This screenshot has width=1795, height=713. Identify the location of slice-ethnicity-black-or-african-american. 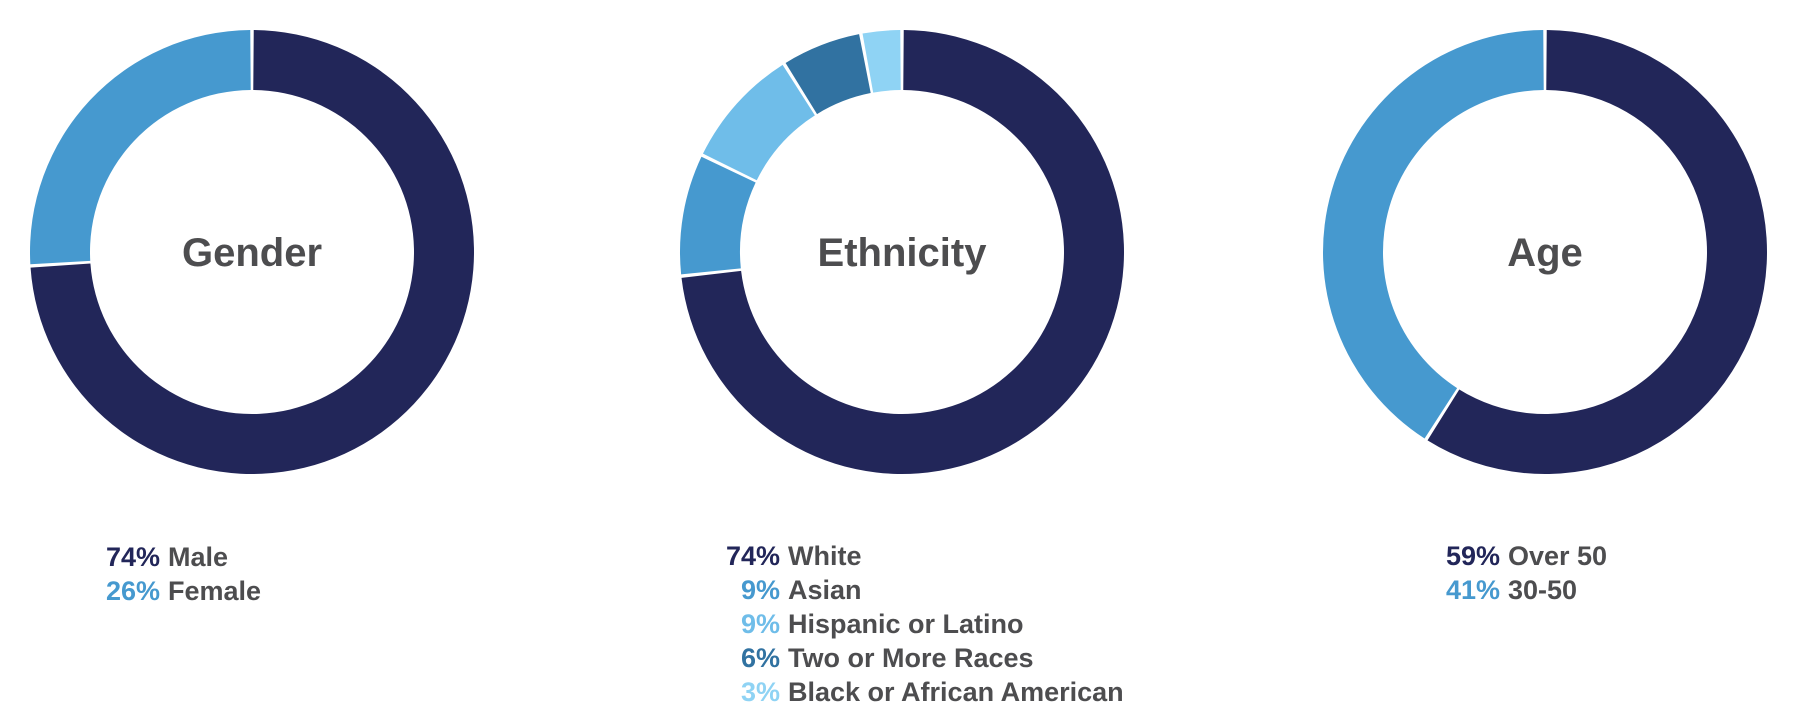
(881, 61).